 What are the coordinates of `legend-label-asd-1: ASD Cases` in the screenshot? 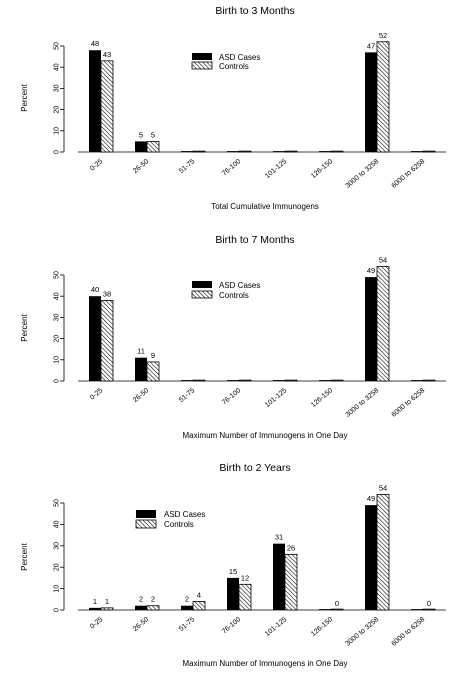 It's located at (239, 57).